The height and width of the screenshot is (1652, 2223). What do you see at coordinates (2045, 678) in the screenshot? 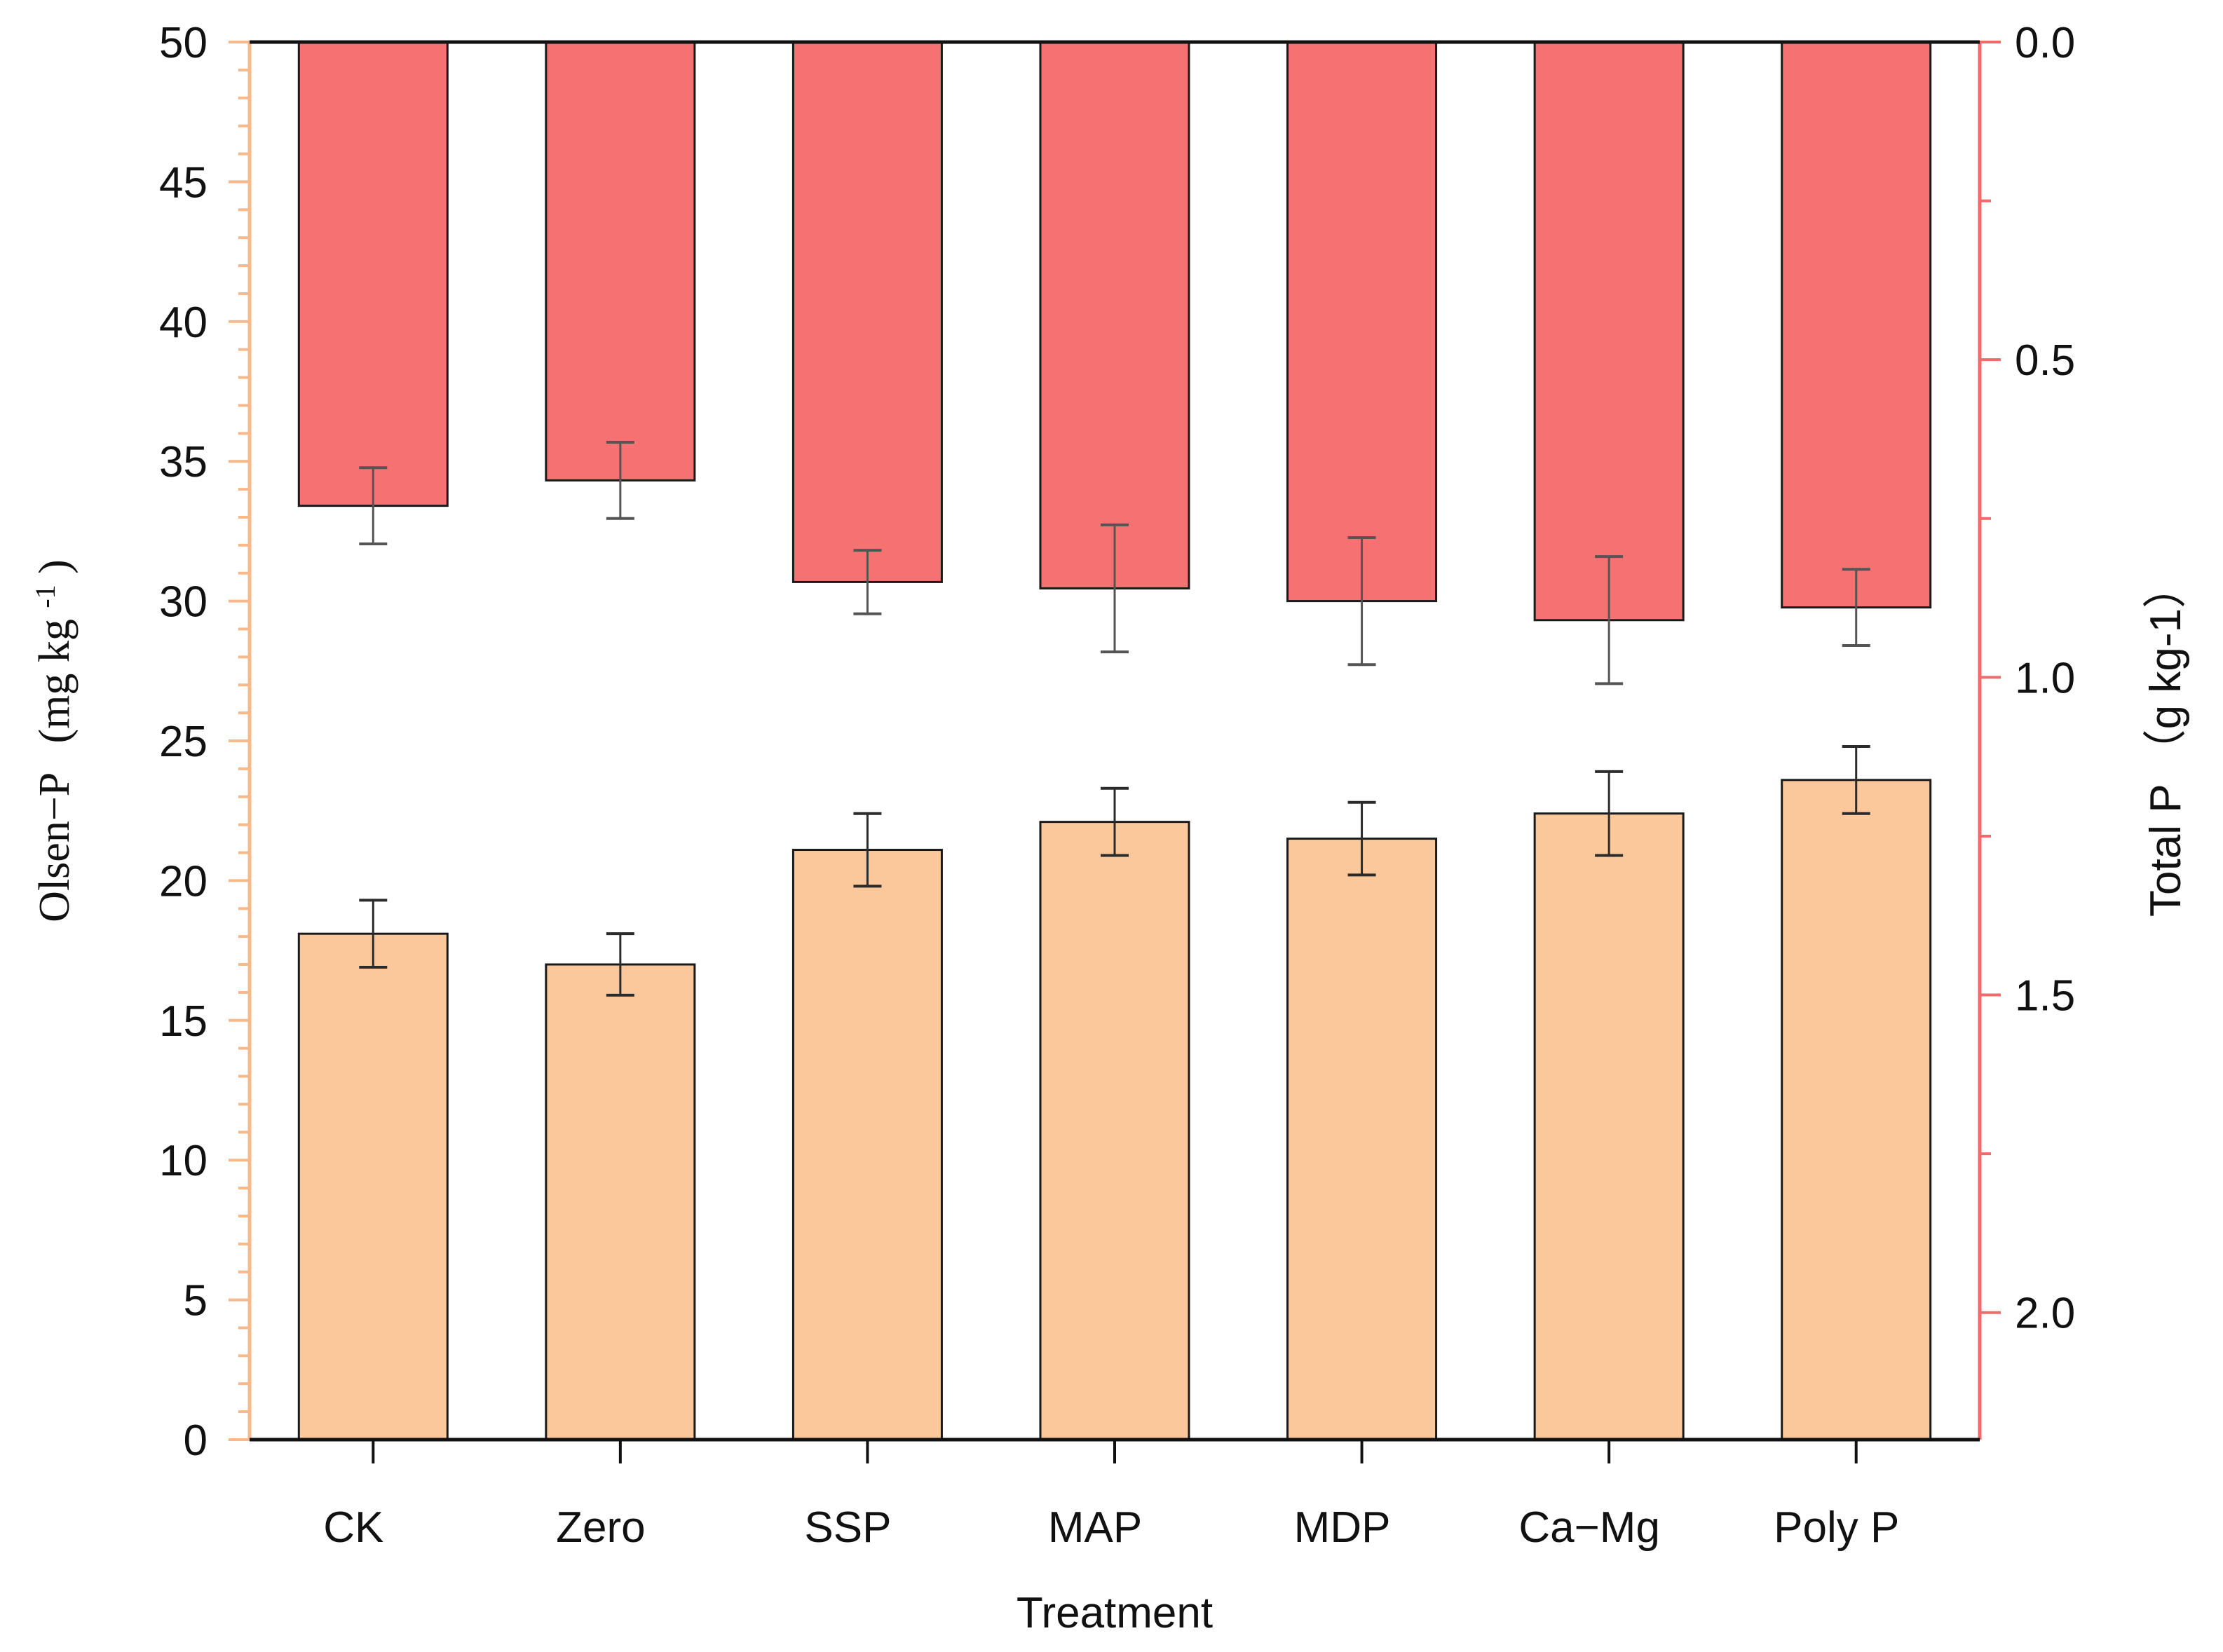
I see `right-y-tick-label: 1.0` at bounding box center [2045, 678].